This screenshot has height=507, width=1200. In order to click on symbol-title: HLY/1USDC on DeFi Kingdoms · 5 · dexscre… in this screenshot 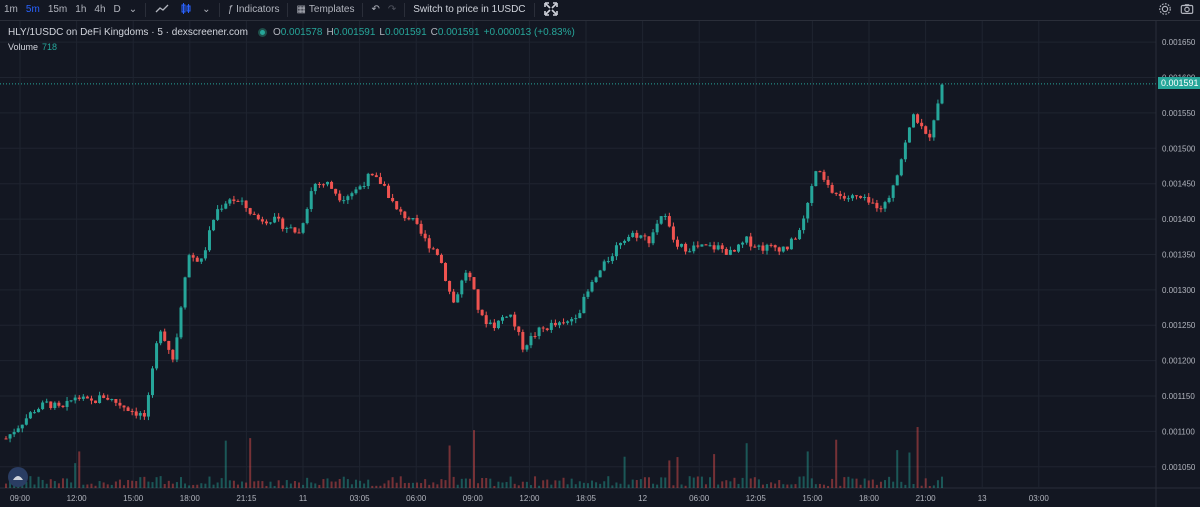, I will do `click(128, 32)`.